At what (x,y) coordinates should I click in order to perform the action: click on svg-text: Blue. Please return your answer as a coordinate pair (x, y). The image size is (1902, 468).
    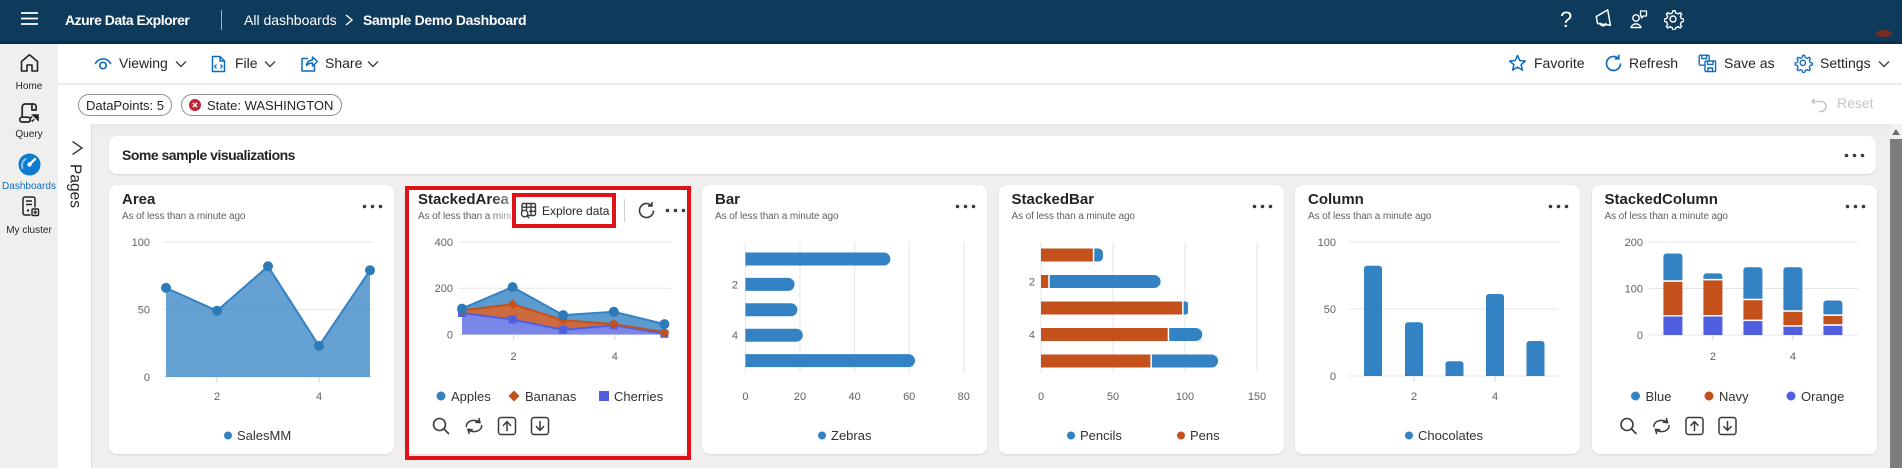
    Looking at the image, I should click on (1658, 396).